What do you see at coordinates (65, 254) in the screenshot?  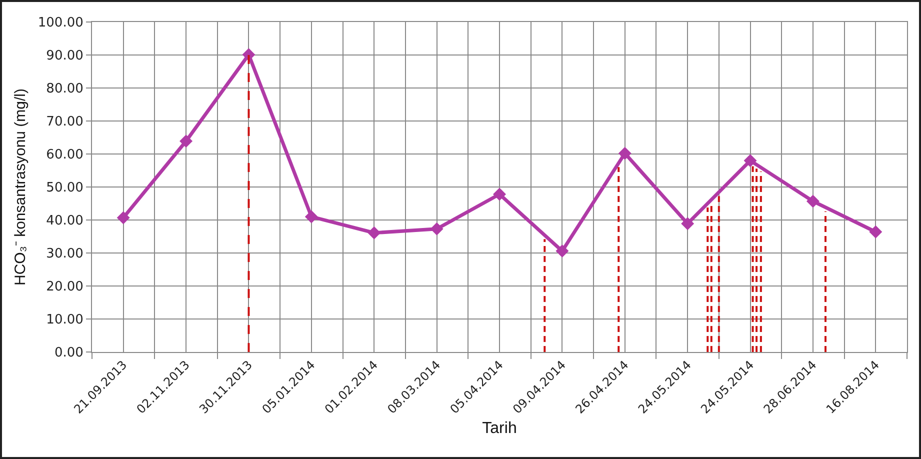 I see `y-tick-label: 30.00` at bounding box center [65, 254].